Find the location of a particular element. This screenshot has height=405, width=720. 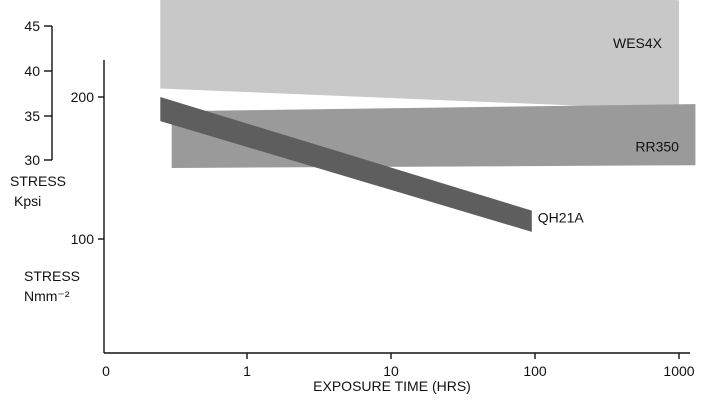

ylabel-kpsi-line1: STRESS is located at coordinates (38, 181).